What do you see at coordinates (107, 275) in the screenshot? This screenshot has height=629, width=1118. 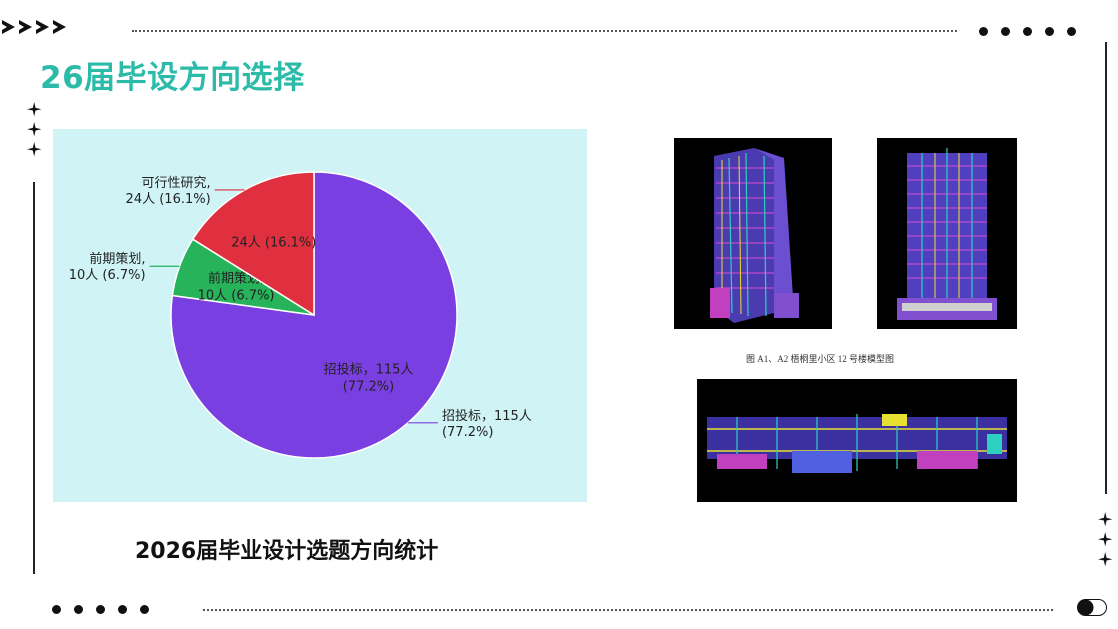 I see `slice-outer-label: 10人 (6.7%)` at bounding box center [107, 275].